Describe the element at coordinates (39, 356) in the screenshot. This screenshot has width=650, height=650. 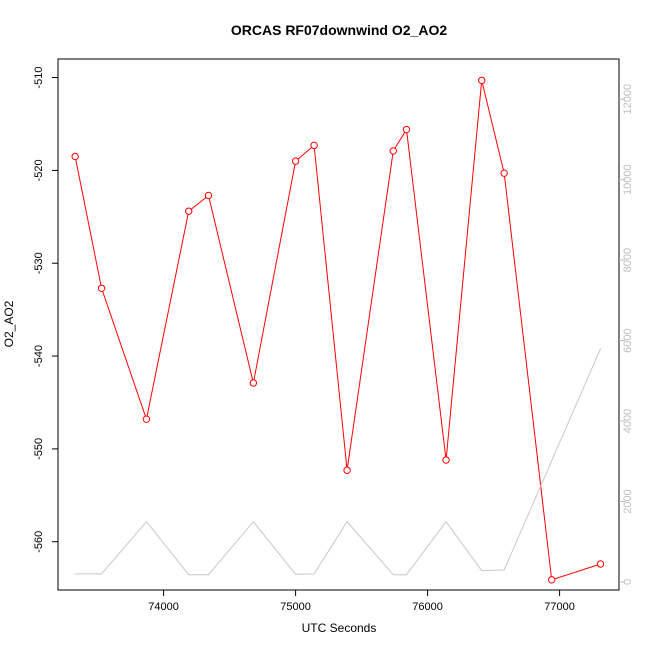
I see `y-tick-label: -540` at that location.